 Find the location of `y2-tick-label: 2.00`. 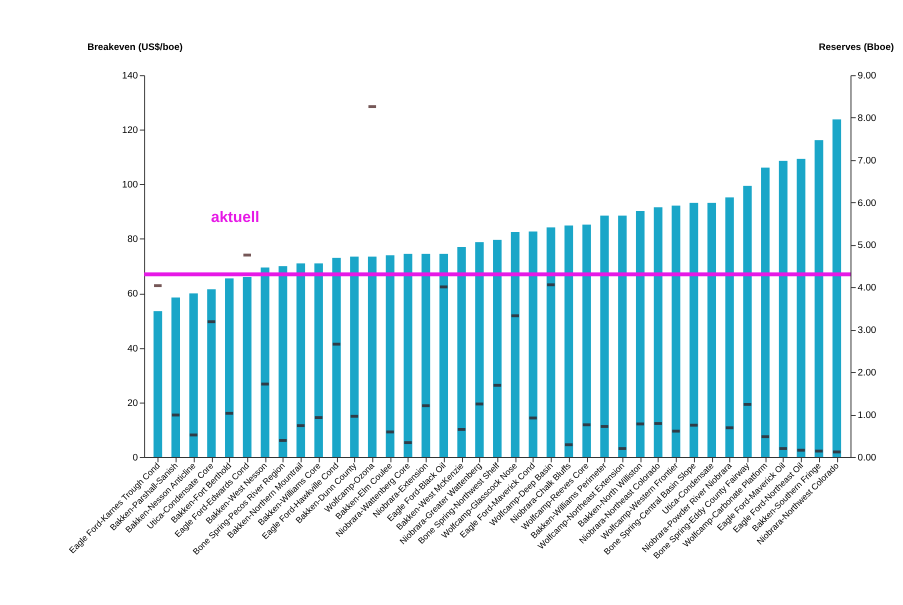

y2-tick-label: 2.00 is located at coordinates (867, 373).